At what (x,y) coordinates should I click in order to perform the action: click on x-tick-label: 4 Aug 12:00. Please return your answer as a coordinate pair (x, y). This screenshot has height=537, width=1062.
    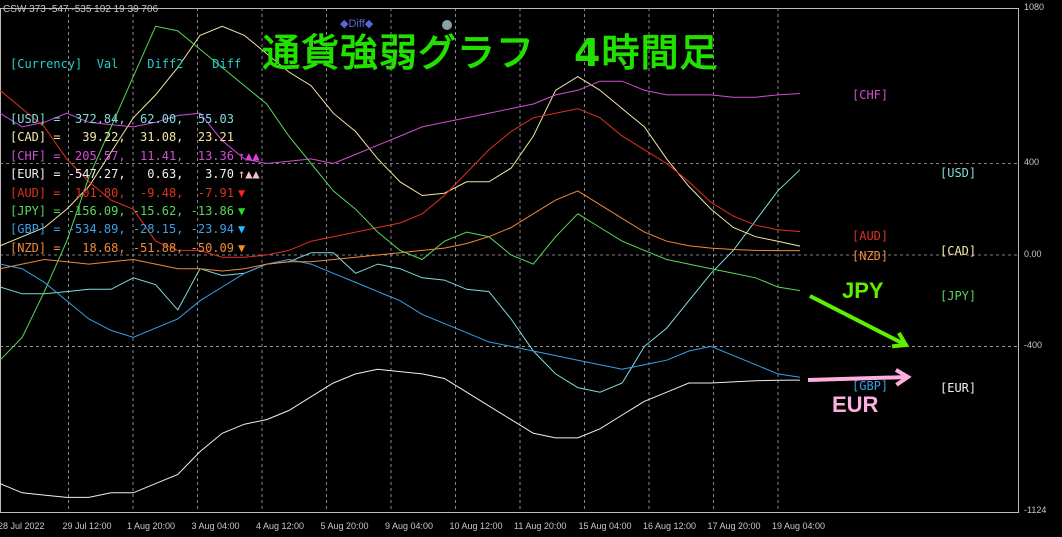
    Looking at the image, I should click on (280, 526).